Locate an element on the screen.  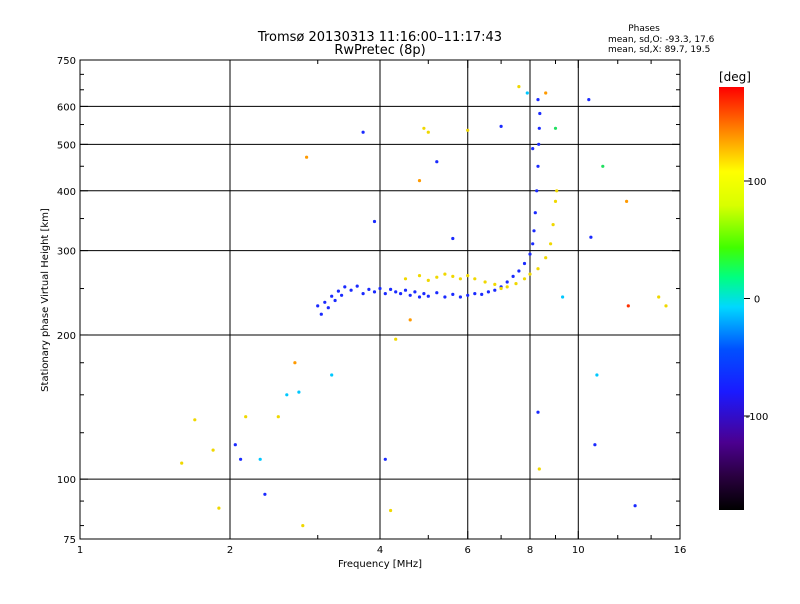
phases-title: Phases is located at coordinates (644, 29).